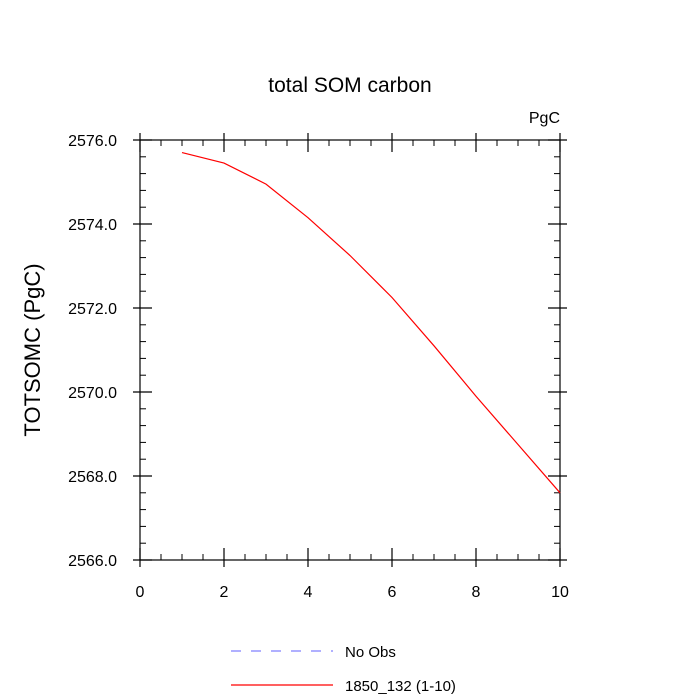 The width and height of the screenshot is (700, 700). Describe the element at coordinates (349, 85) in the screenshot. I see `chart-title: total SOM carbon` at that location.